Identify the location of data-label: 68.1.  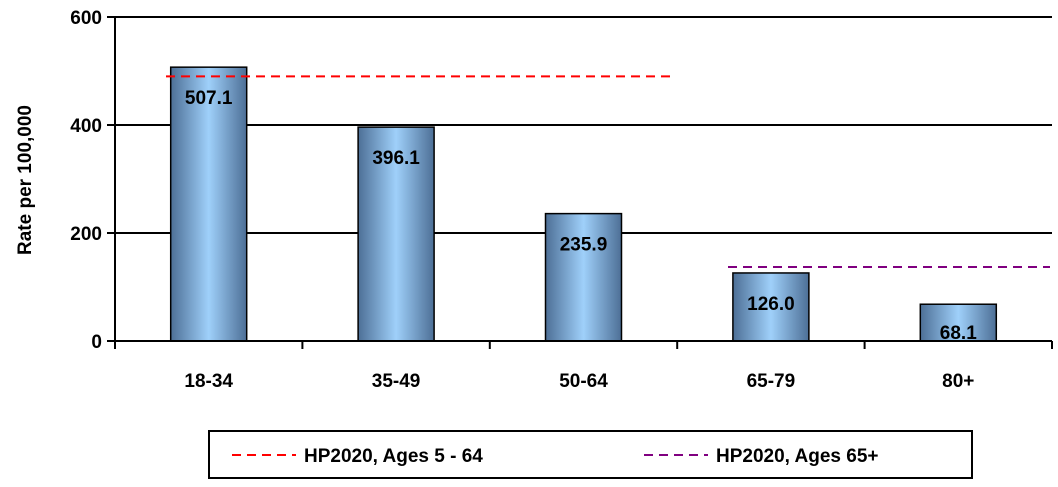
(958, 333).